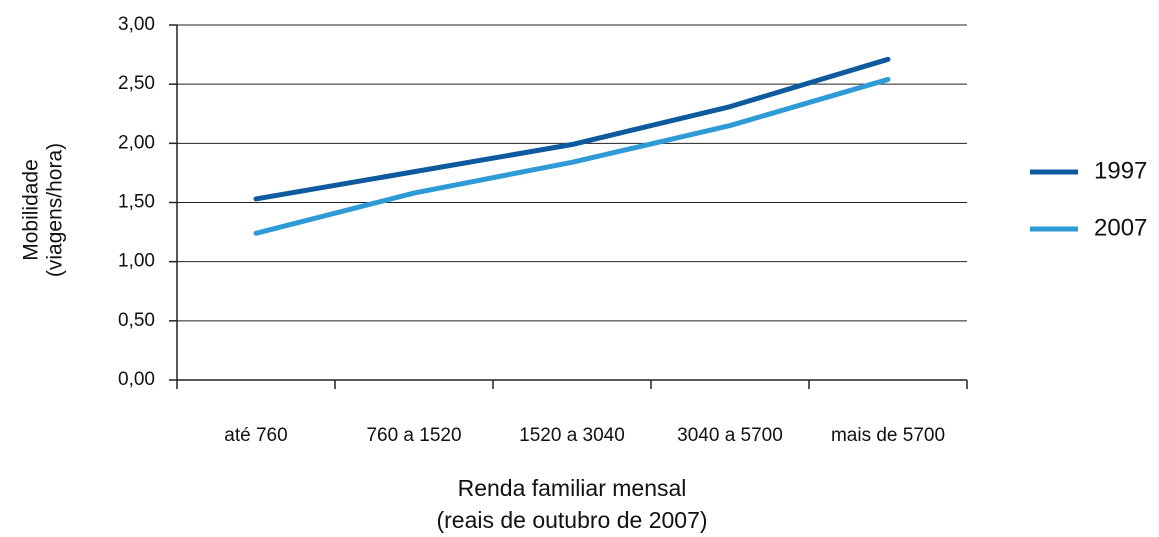 The height and width of the screenshot is (537, 1159). What do you see at coordinates (571, 520) in the screenshot?
I see `x-axis-label: (reais de outubro de 2007)` at bounding box center [571, 520].